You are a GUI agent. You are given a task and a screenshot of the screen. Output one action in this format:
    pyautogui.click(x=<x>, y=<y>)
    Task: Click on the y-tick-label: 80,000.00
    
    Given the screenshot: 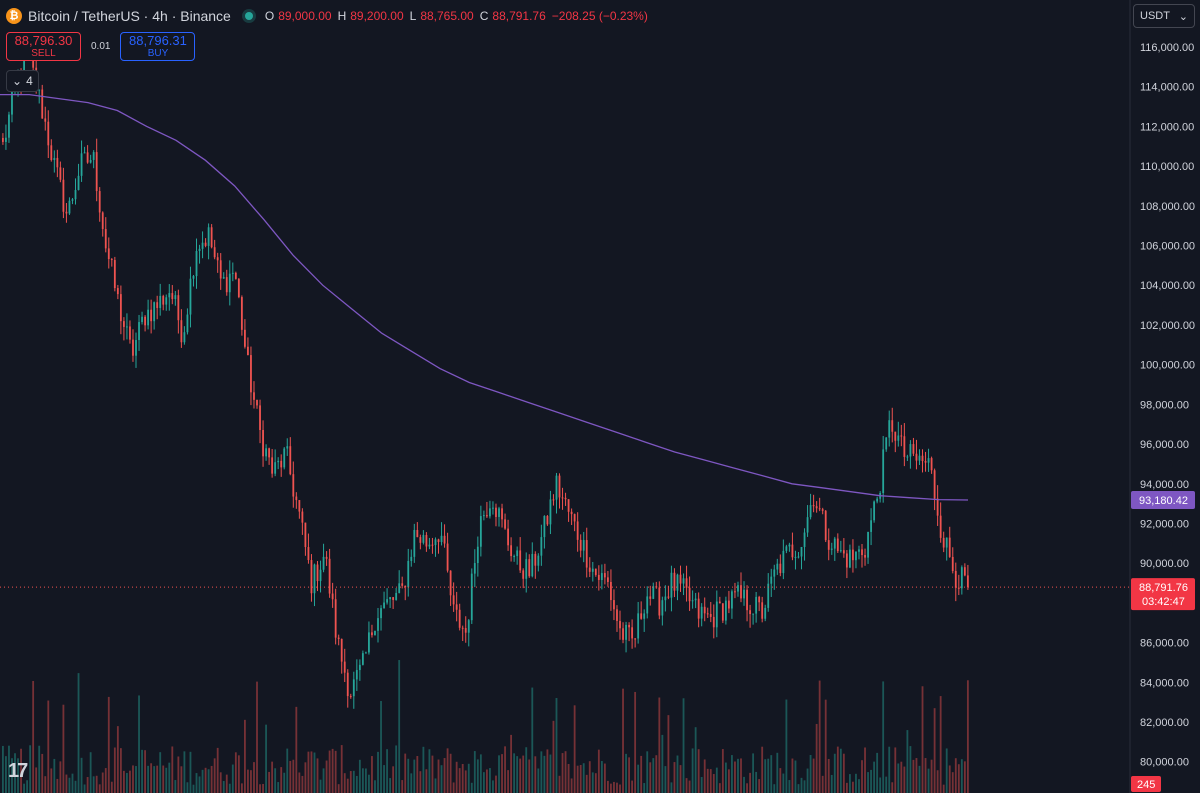 What is the action you would take?
    pyautogui.click(x=1164, y=763)
    